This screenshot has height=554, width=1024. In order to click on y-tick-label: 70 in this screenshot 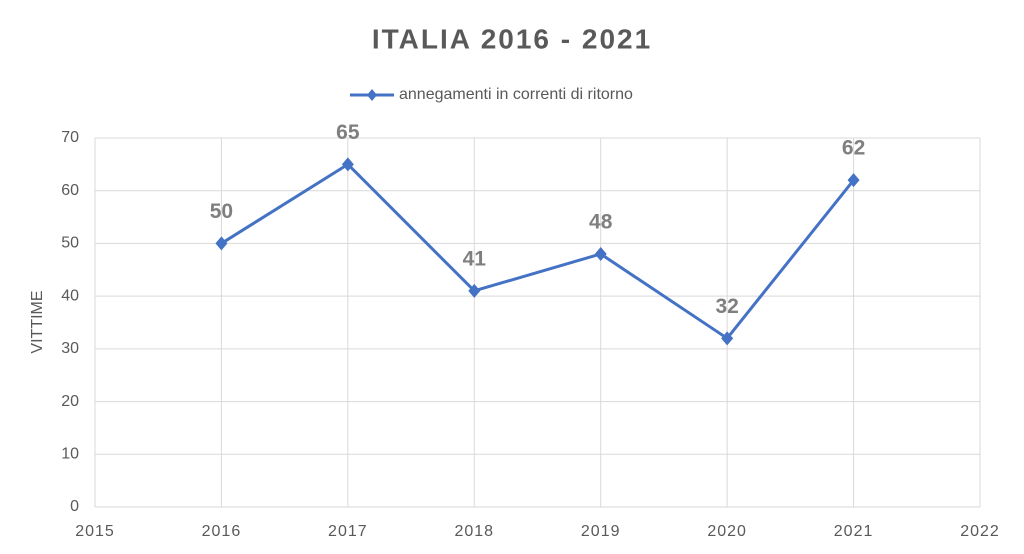, I will do `click(70, 137)`.